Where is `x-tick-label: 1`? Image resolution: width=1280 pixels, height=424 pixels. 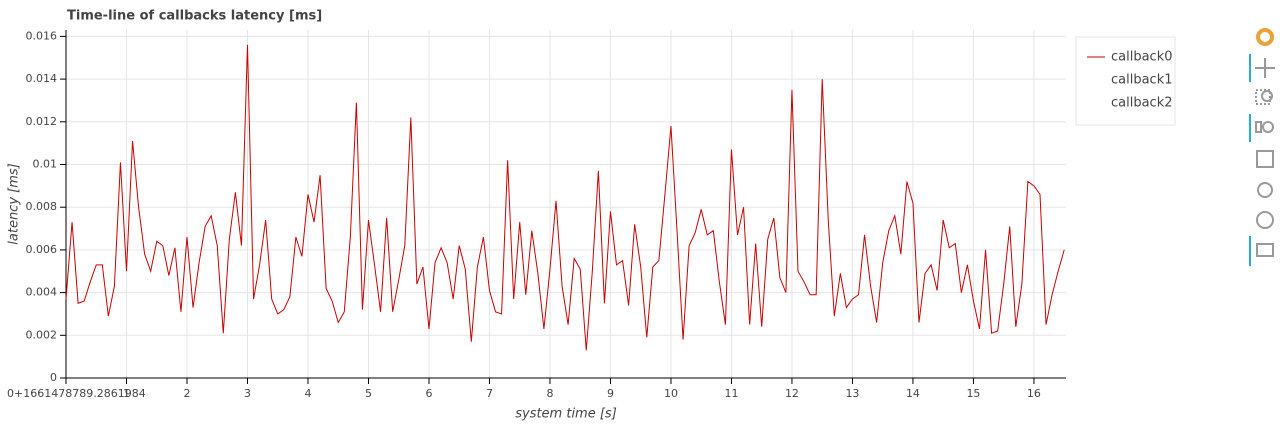
x-tick-label: 1 is located at coordinates (126, 393).